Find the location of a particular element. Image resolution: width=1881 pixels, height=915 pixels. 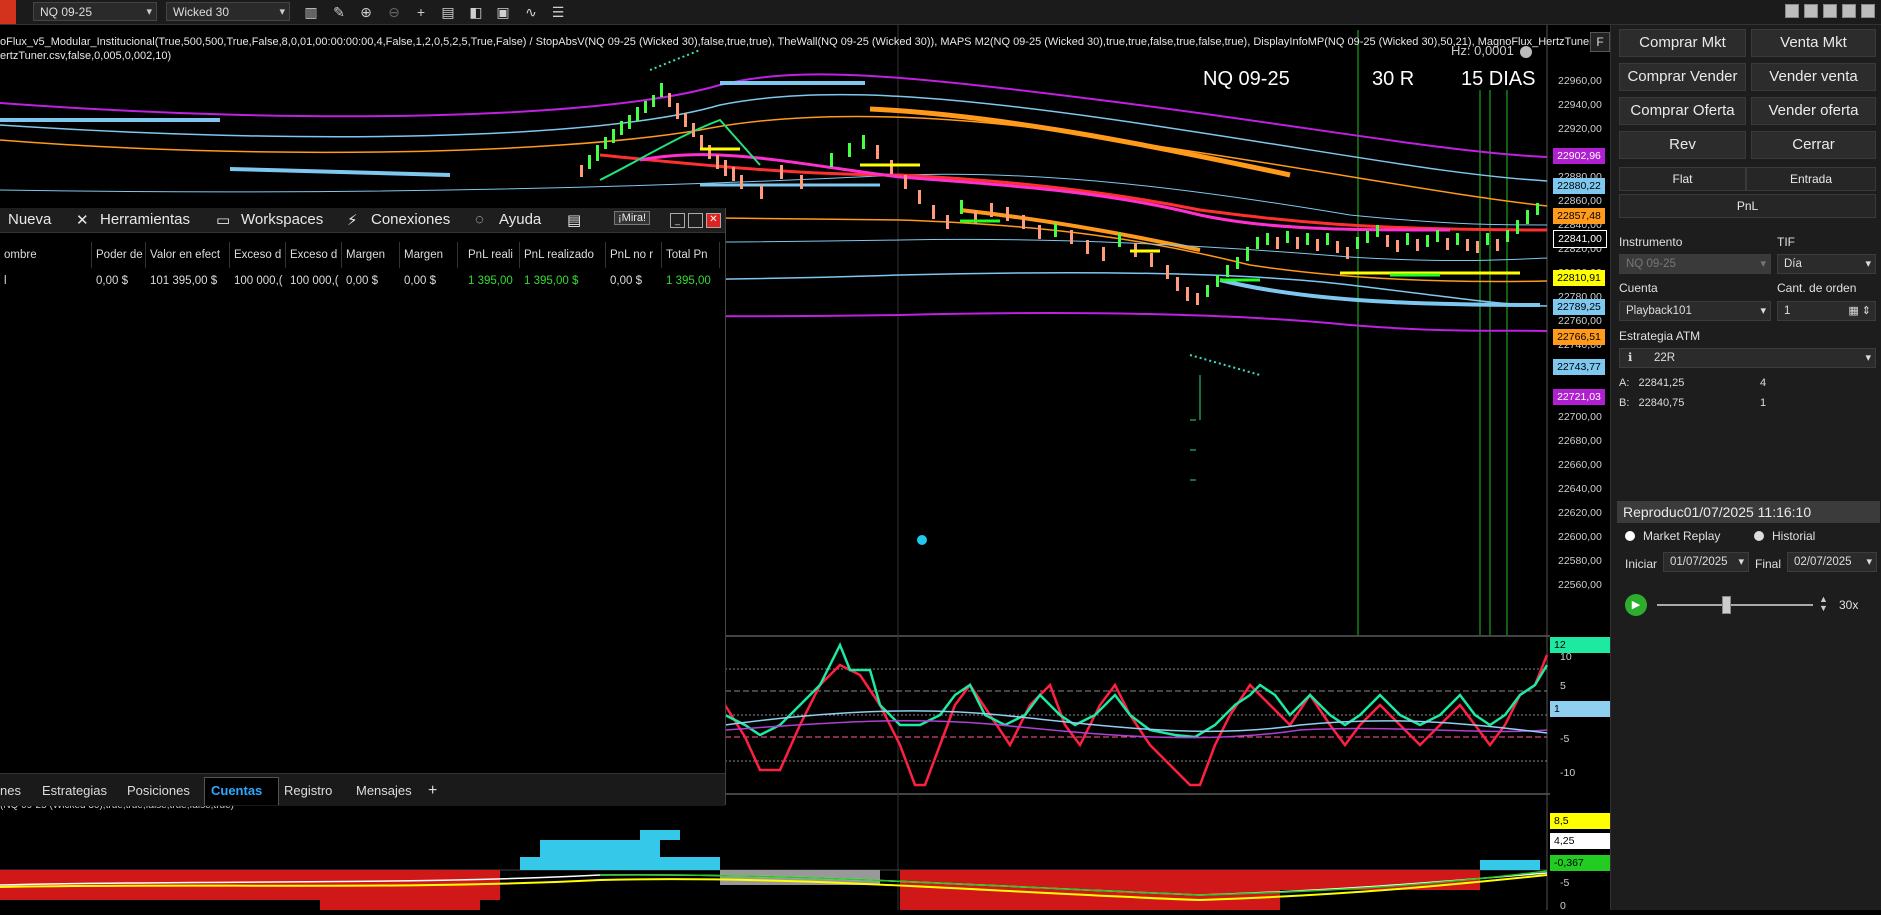

cell-exceso-2: 100 000,( is located at coordinates (314, 281).